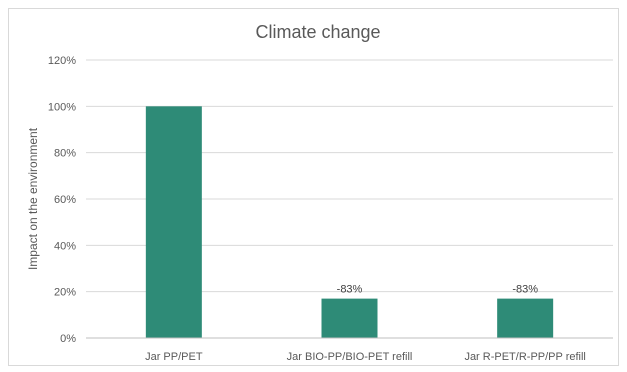  Describe the element at coordinates (65, 154) in the screenshot. I see `y-tick-label: 80%` at that location.